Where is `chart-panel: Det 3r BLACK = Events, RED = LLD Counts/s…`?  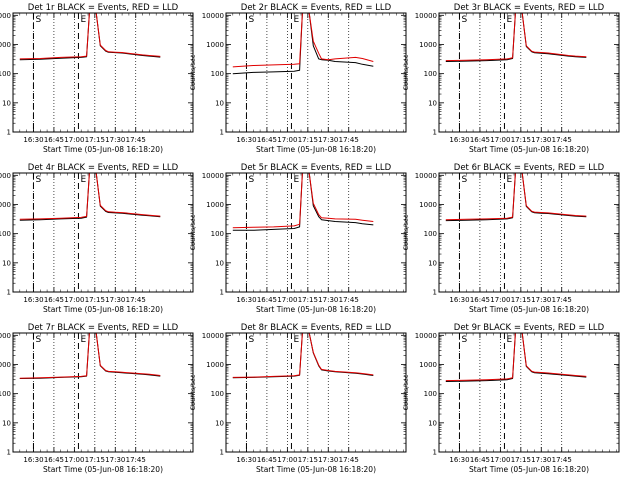
chart-panel: Det 3r BLACK = Events, RED = LLD Counts/s… is located at coordinates (511, 78).